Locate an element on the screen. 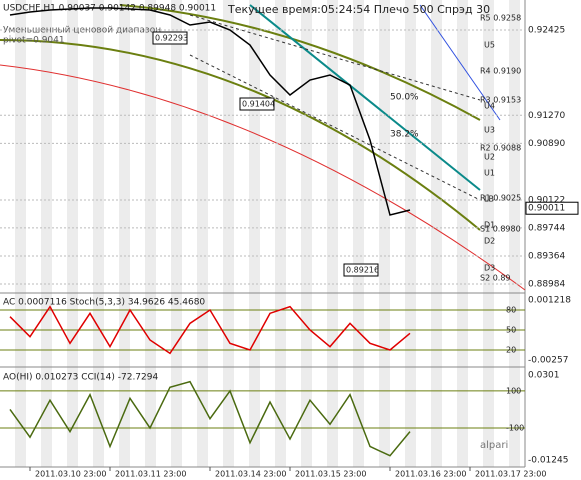 The height and width of the screenshot is (480, 581). price-box-label: 0.91404 is located at coordinates (258, 104).